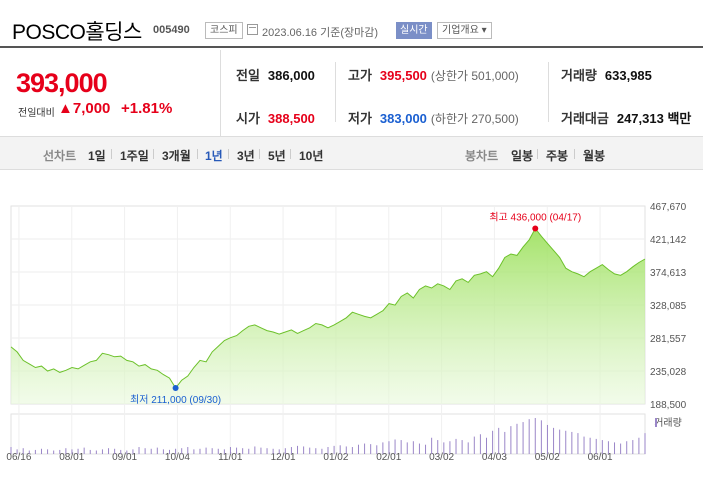  What do you see at coordinates (275, 118) in the screenshot?
I see `stat-open: 시가 388,500` at bounding box center [275, 118].